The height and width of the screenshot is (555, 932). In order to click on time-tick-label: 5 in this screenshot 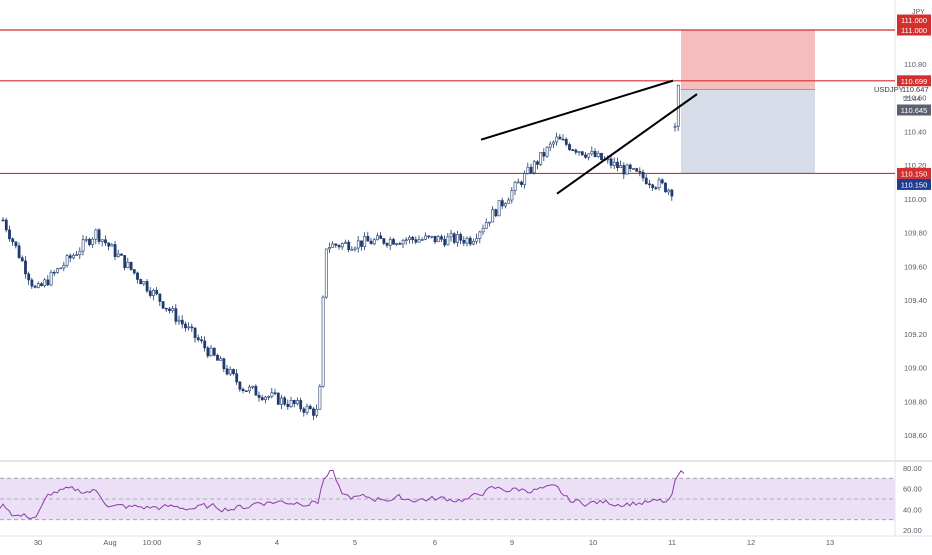, I will do `click(355, 542)`.